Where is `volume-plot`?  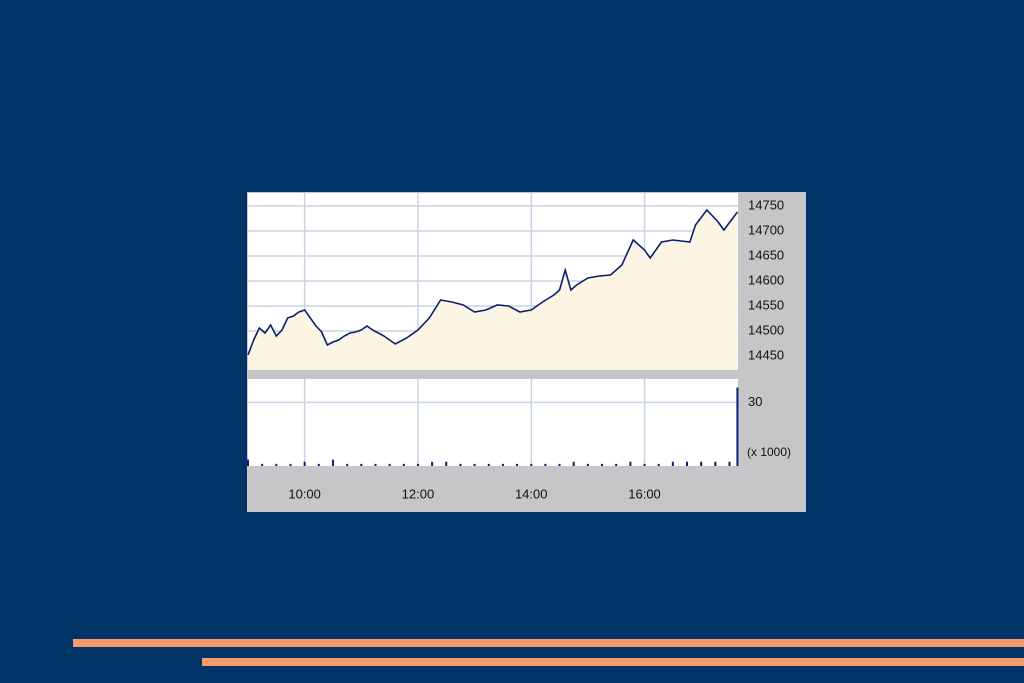 volume-plot is located at coordinates (493, 422).